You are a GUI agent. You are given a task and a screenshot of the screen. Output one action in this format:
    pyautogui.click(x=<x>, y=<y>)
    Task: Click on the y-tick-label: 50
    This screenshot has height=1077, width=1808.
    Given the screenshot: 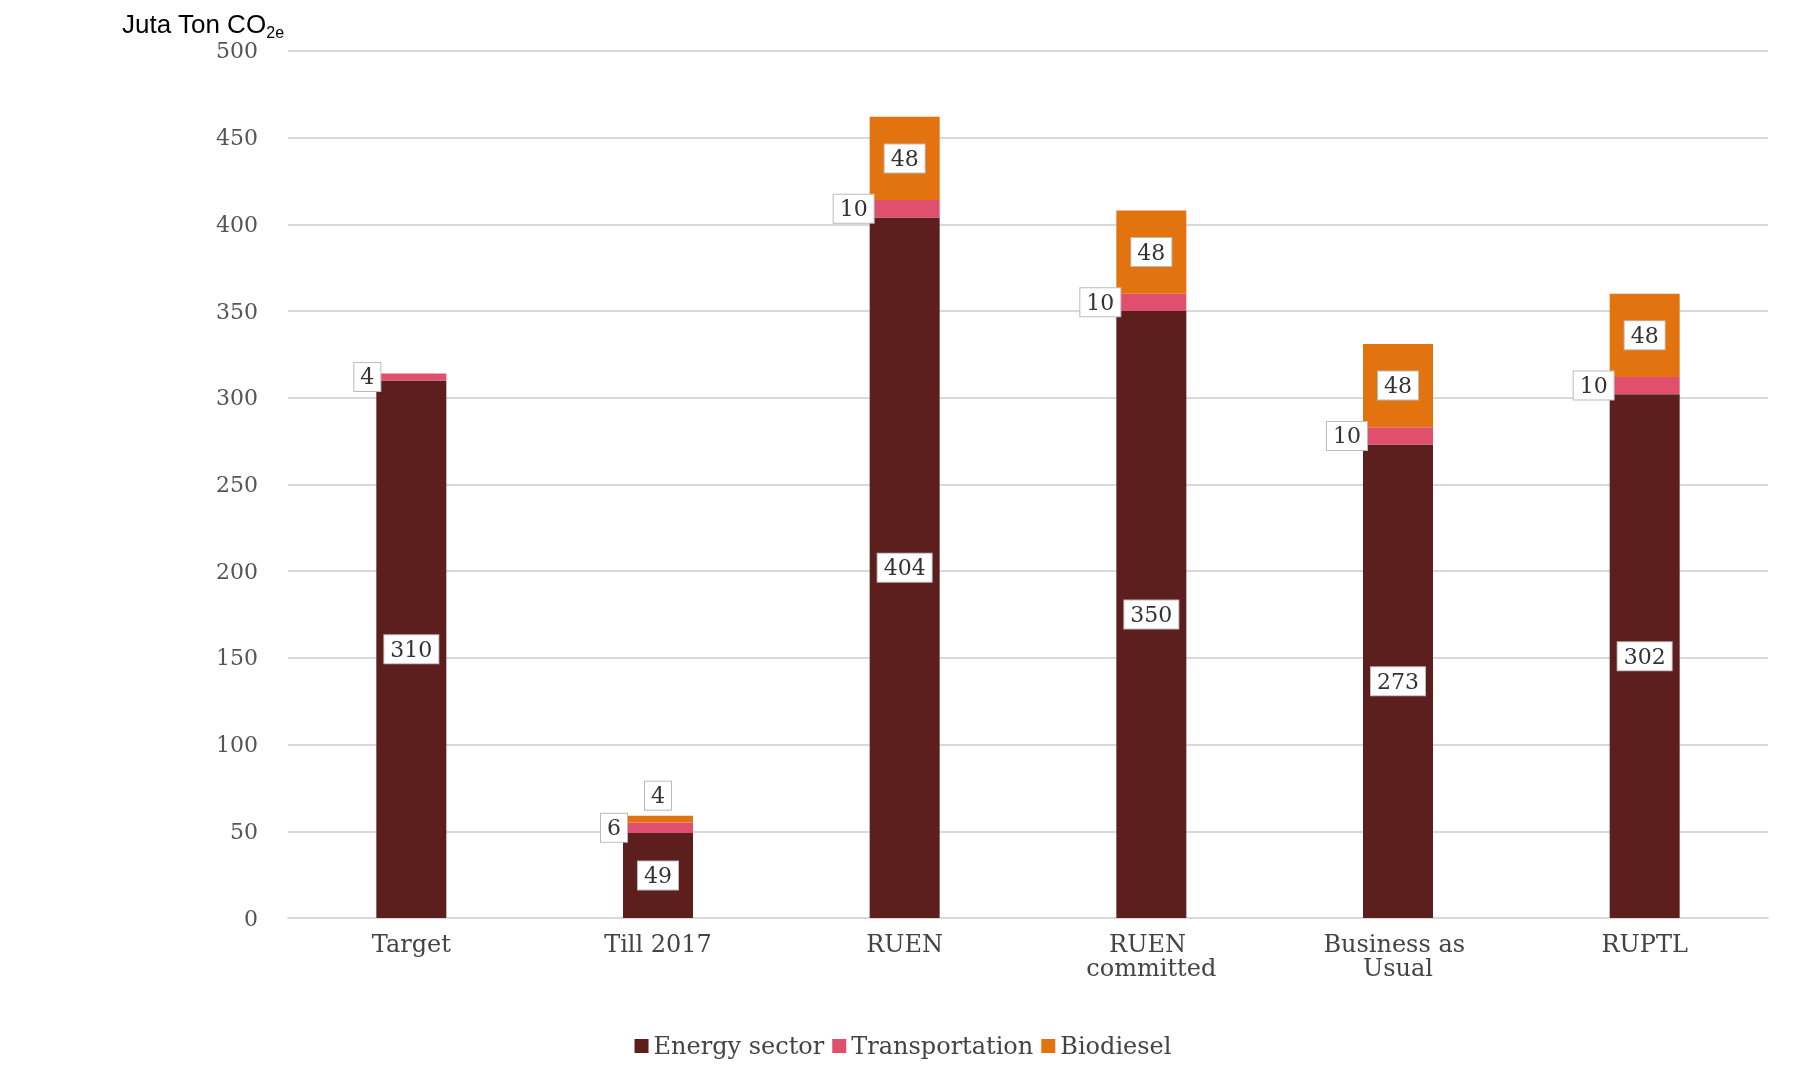 What is the action you would take?
    pyautogui.click(x=244, y=831)
    